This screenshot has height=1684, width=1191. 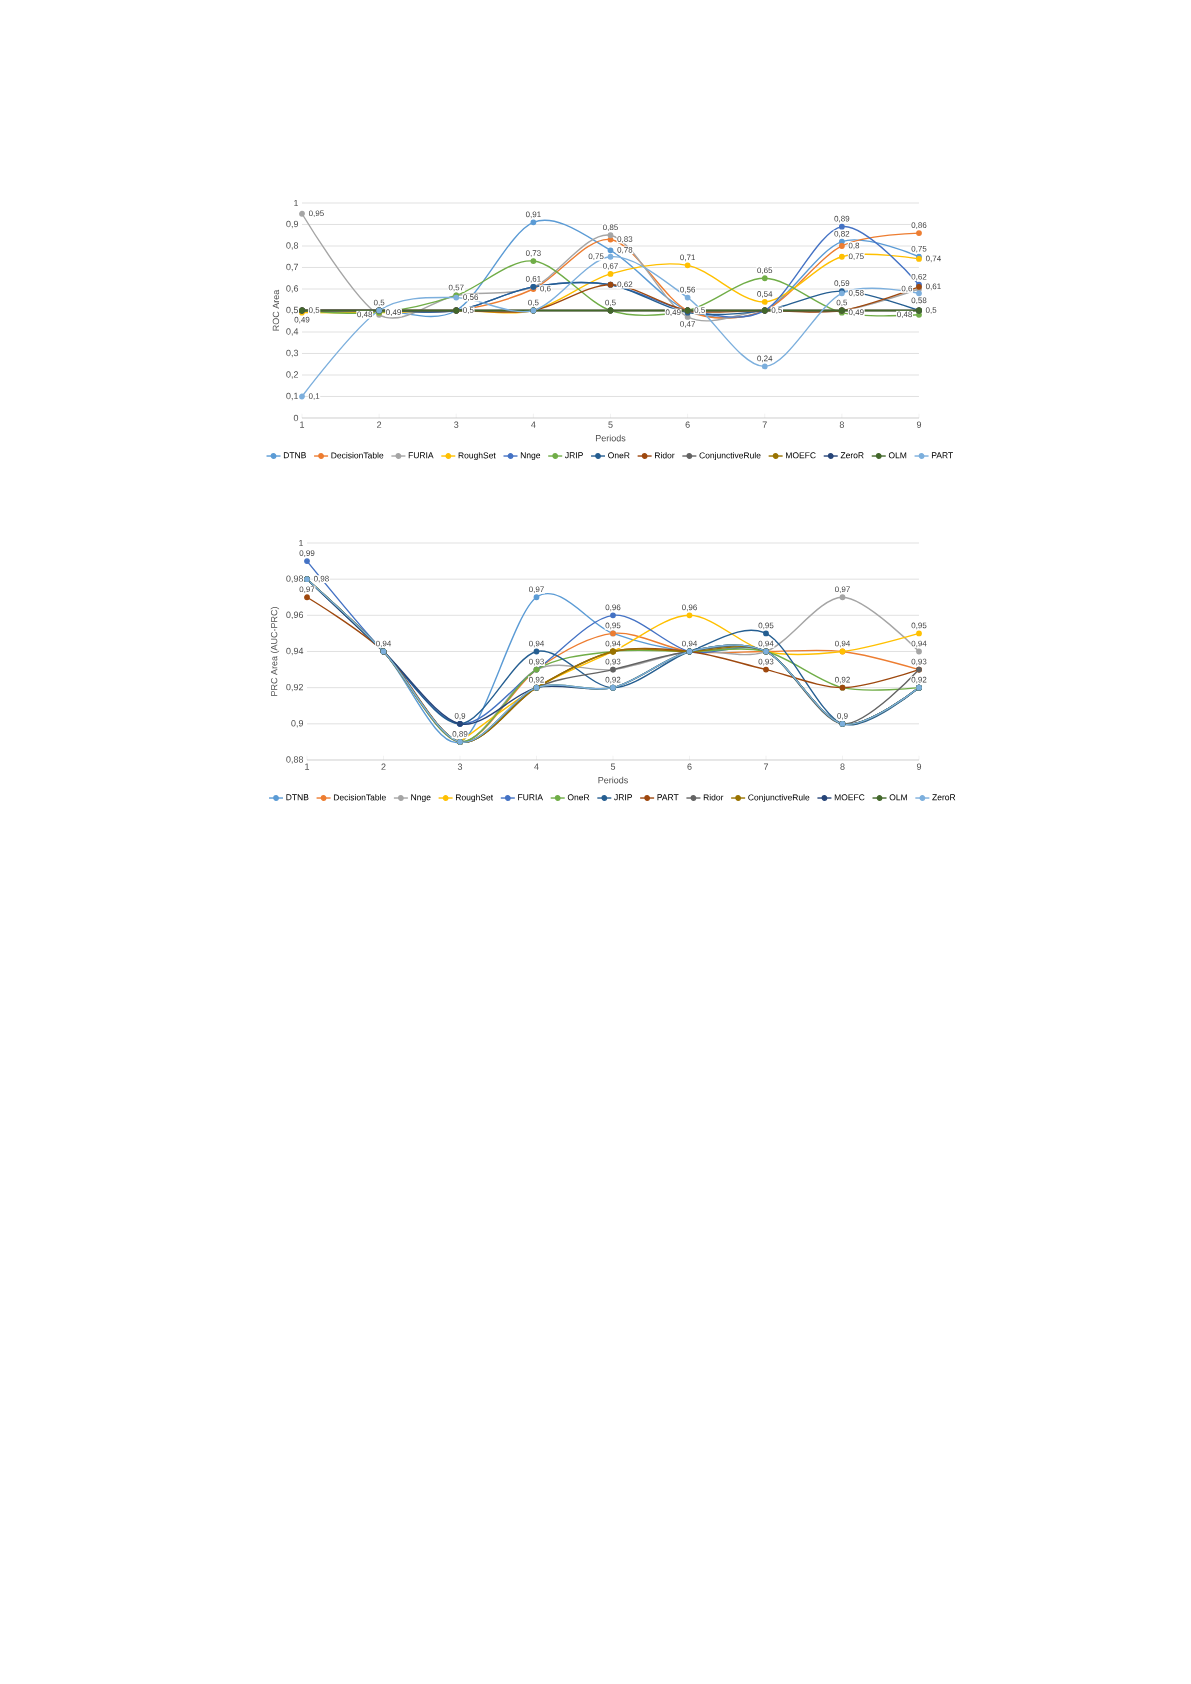 What do you see at coordinates (919, 424) in the screenshot?
I see `x-tick-label: 9` at bounding box center [919, 424].